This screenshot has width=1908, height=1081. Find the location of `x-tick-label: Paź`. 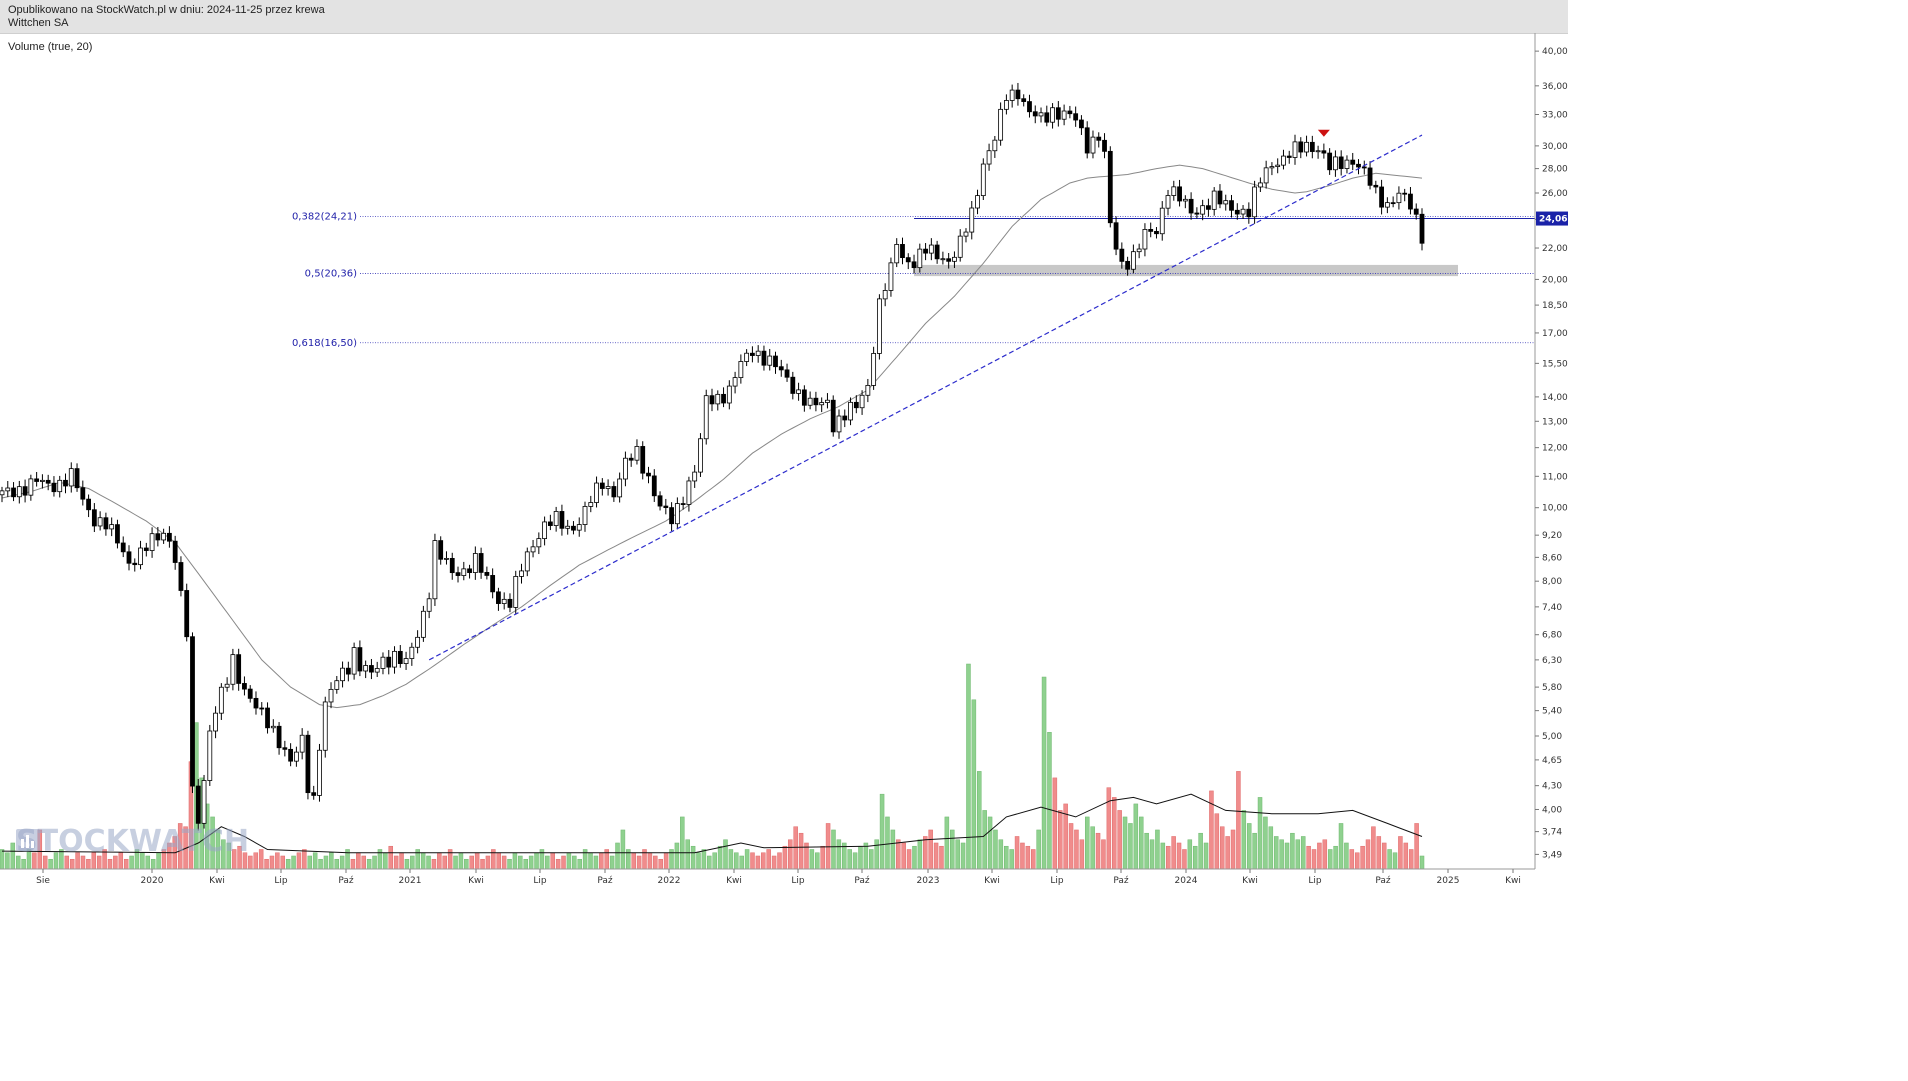

x-tick-label: Paź is located at coordinates (1383, 881).